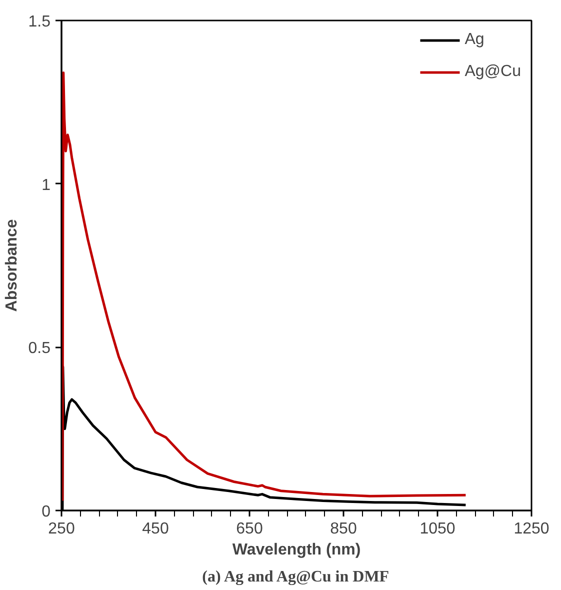  What do you see at coordinates (343, 529) in the screenshot?
I see `x-tick-label: 850` at bounding box center [343, 529].